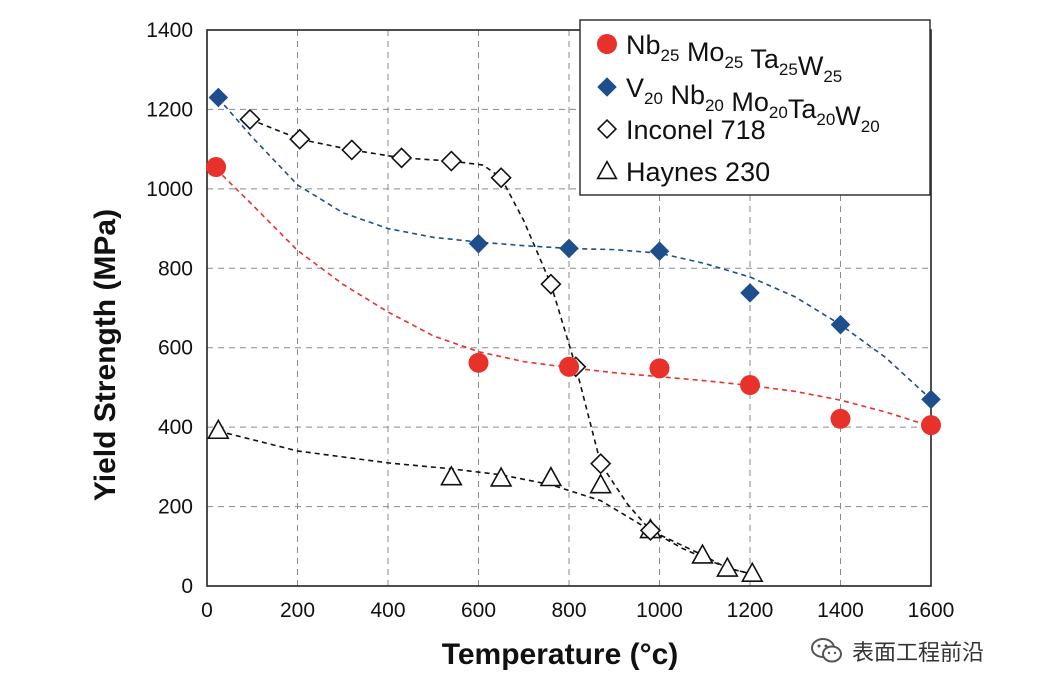 The width and height of the screenshot is (1046, 695). I want to click on x-tick-label: 600, so click(478, 610).